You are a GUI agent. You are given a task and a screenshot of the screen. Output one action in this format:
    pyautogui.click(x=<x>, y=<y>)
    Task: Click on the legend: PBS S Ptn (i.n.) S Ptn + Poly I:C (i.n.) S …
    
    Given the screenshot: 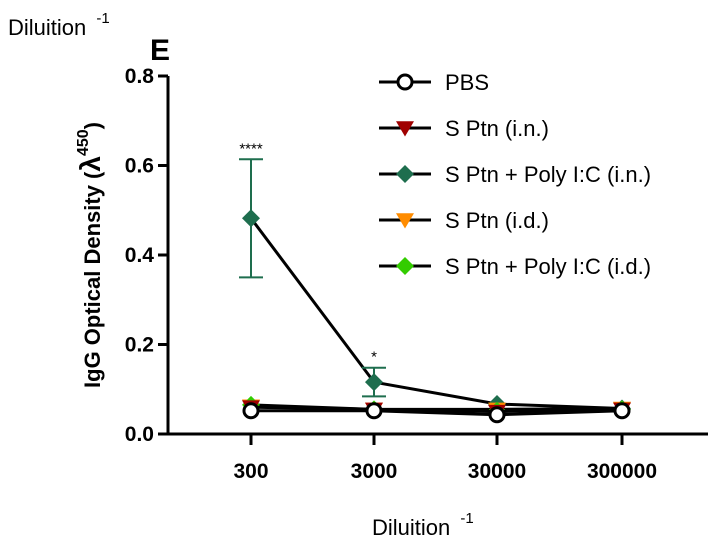 What is the action you would take?
    pyautogui.click(x=515, y=174)
    